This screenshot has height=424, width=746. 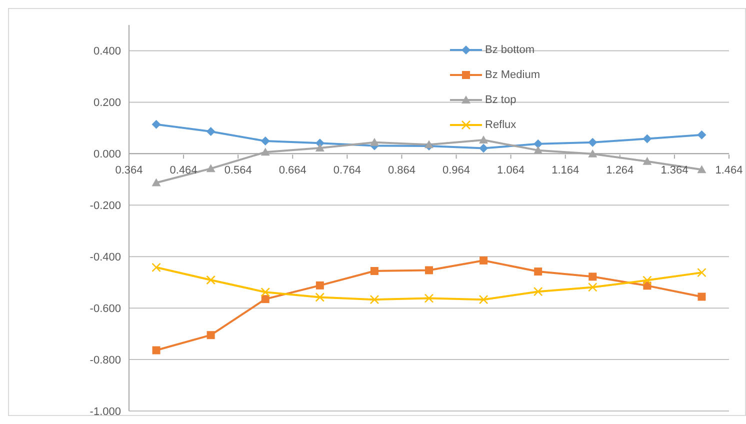 What do you see at coordinates (674, 170) in the screenshot?
I see `x-tick-label: 1.364` at bounding box center [674, 170].